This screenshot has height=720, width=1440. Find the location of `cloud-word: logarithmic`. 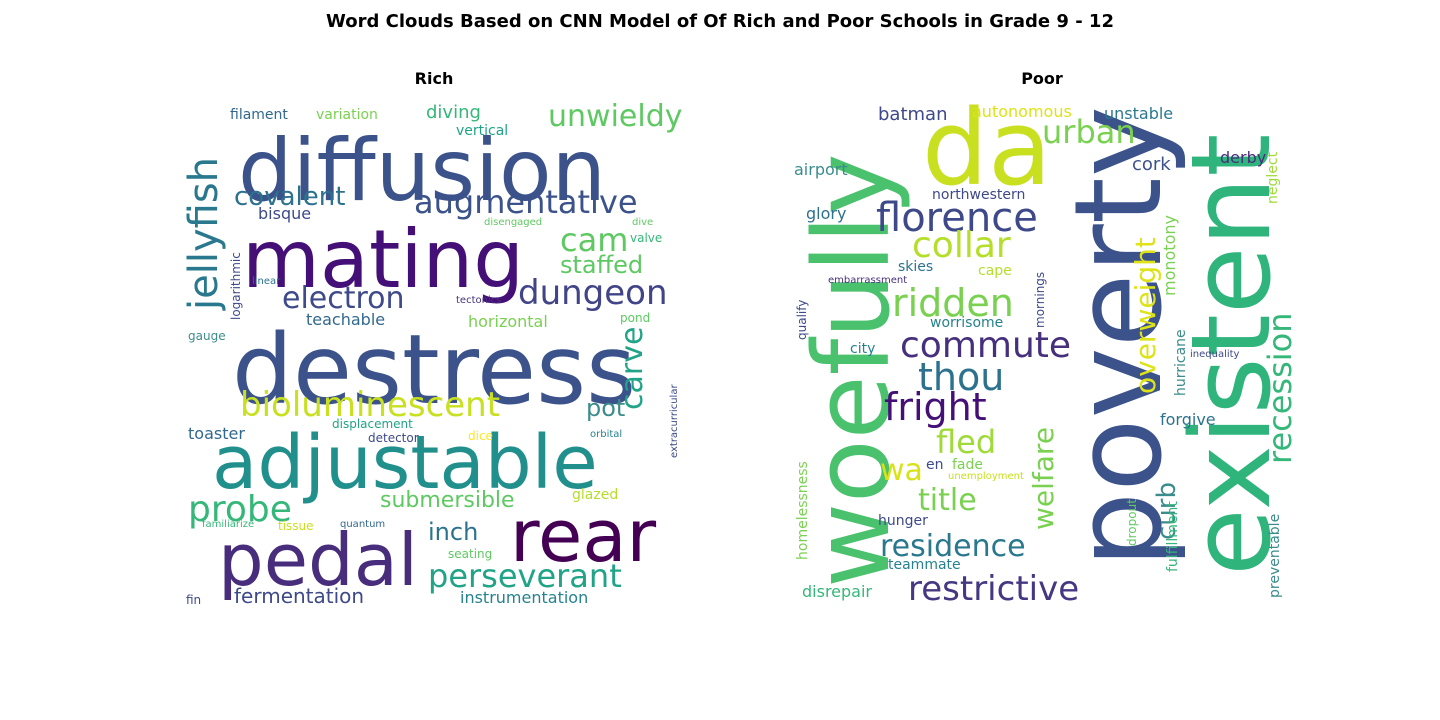

cloud-word: logarithmic is located at coordinates (236, 286).